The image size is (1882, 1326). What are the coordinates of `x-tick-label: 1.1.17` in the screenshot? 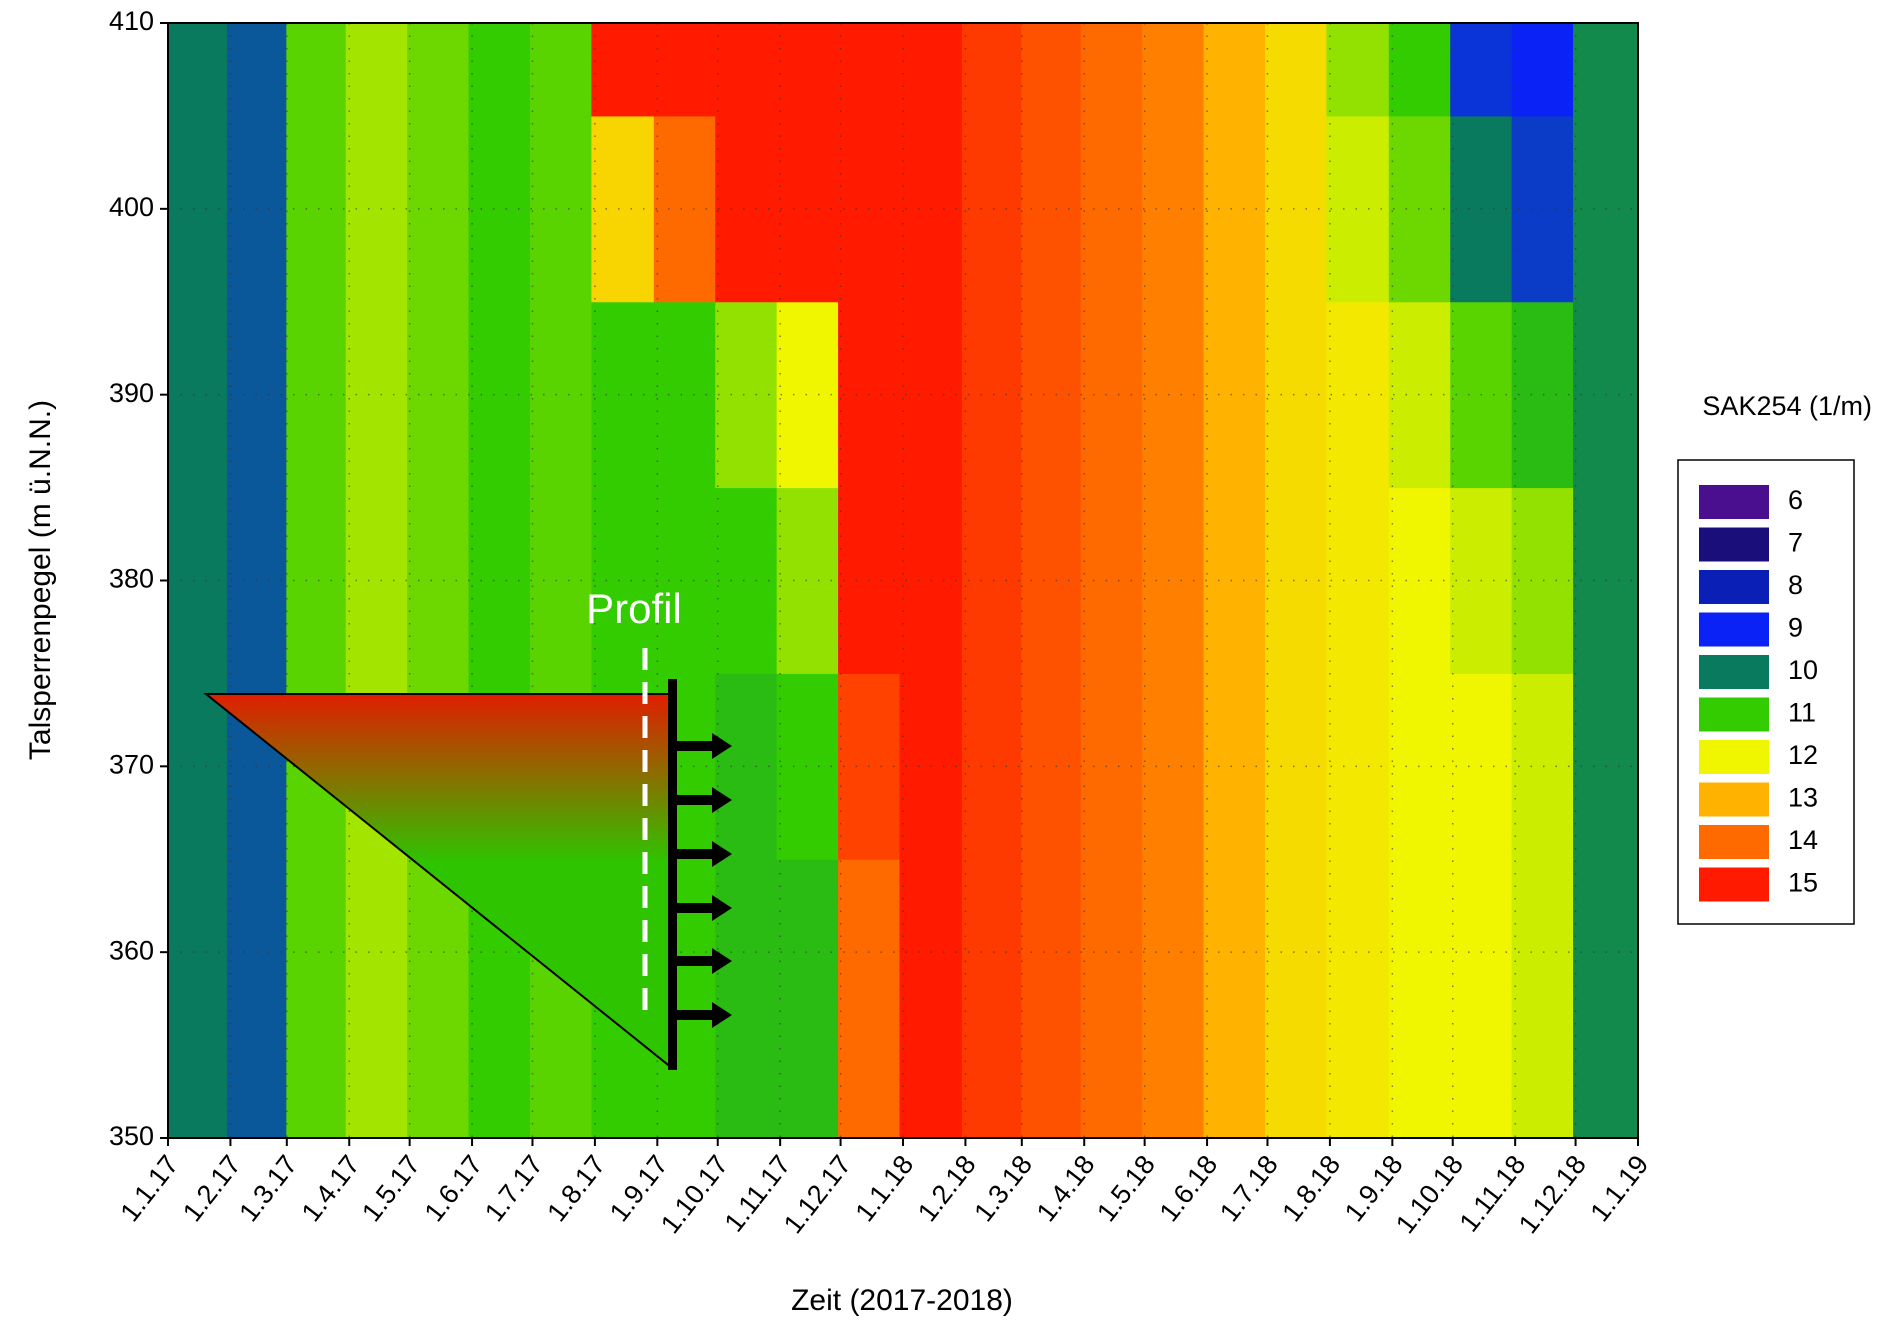 It's located at (149, 1189).